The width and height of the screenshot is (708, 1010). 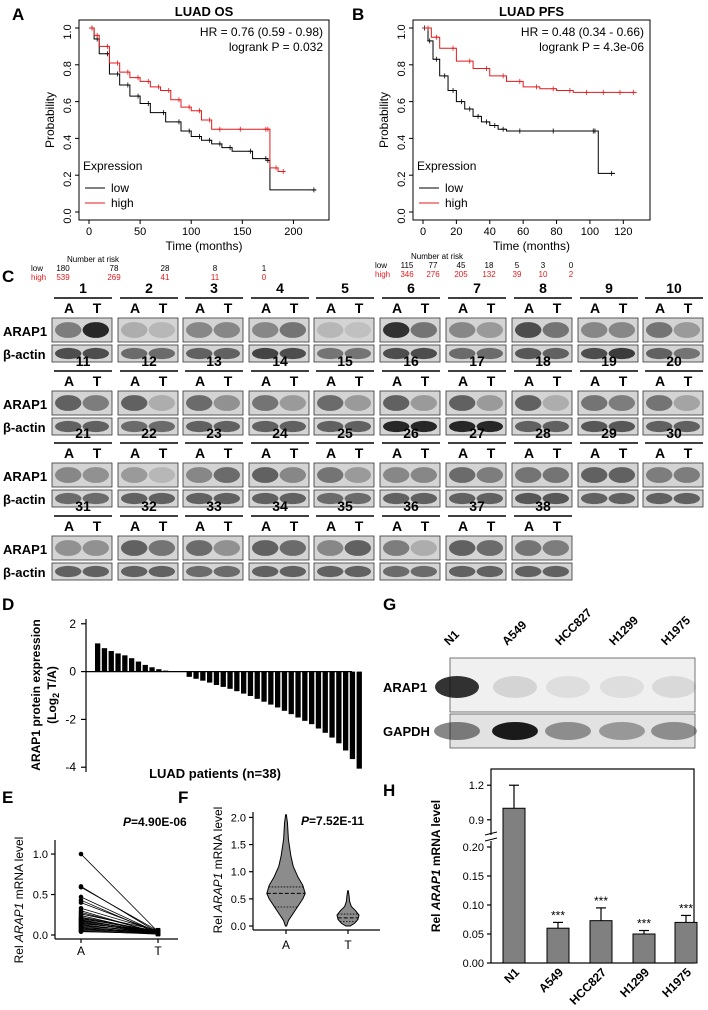 What do you see at coordinates (571, 274) in the screenshot?
I see `risk-high-value: 2` at bounding box center [571, 274].